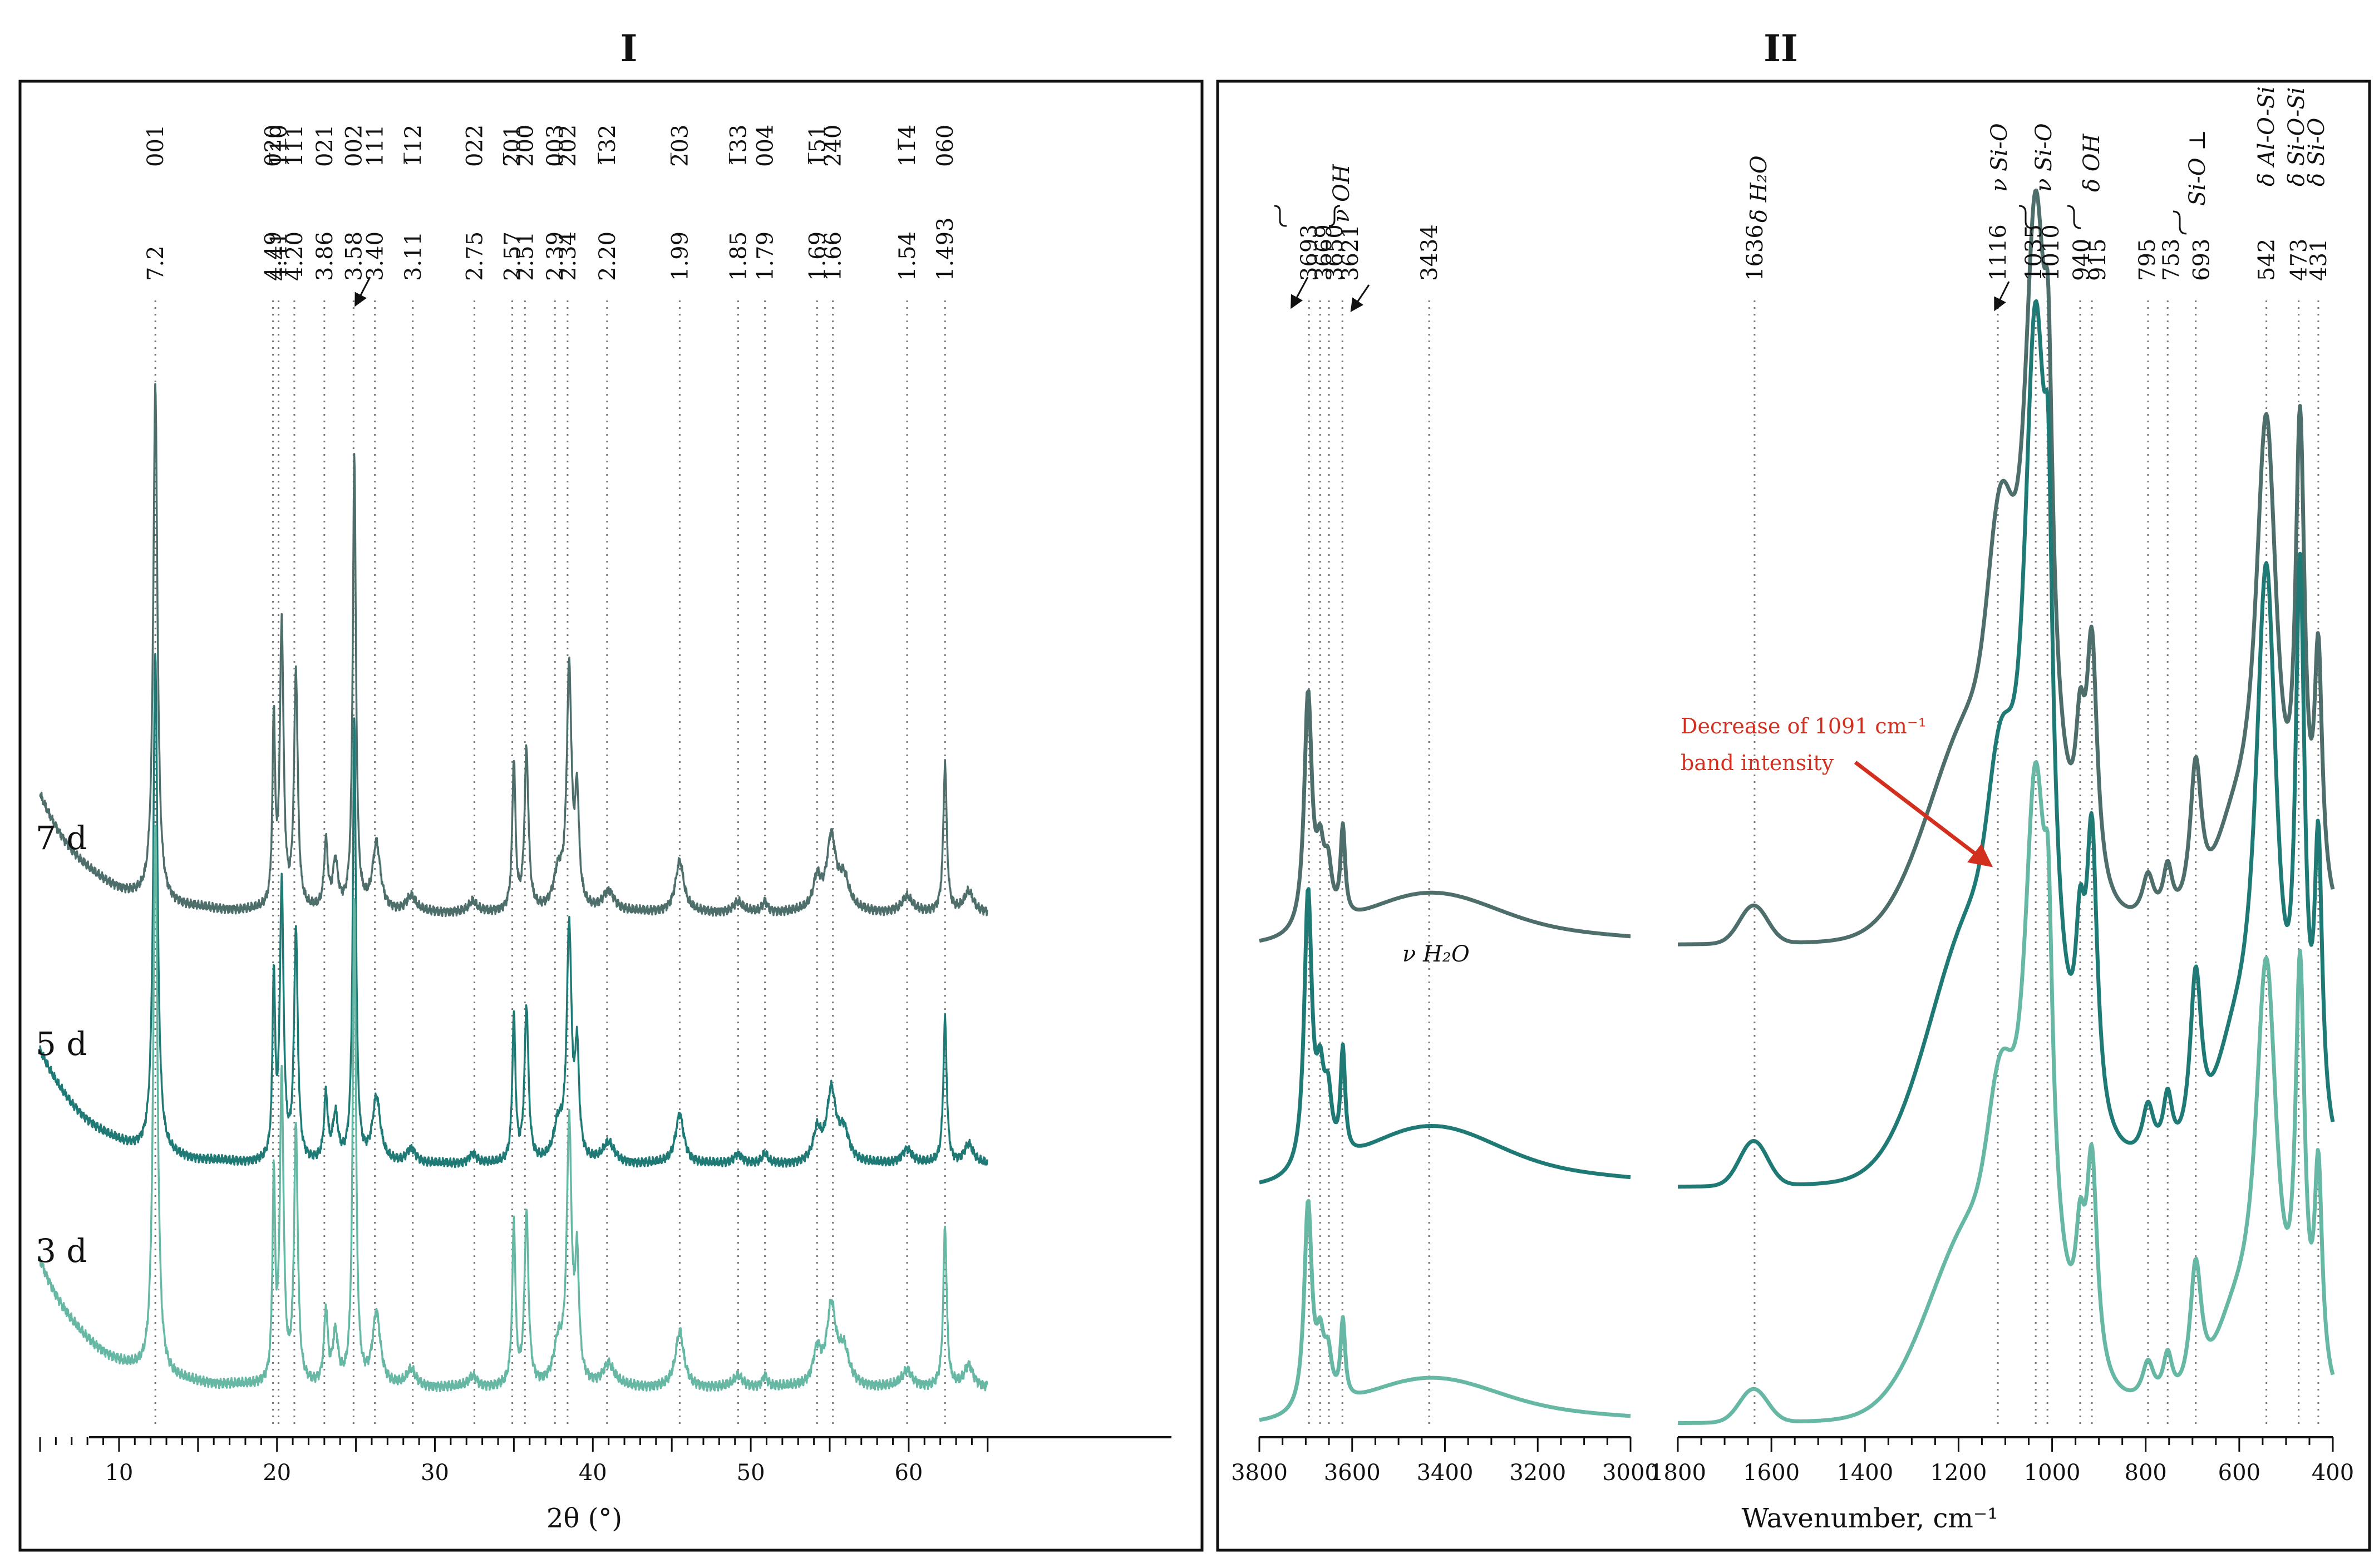  I want to click on ir-series-left-7d, so click(1445, 816).